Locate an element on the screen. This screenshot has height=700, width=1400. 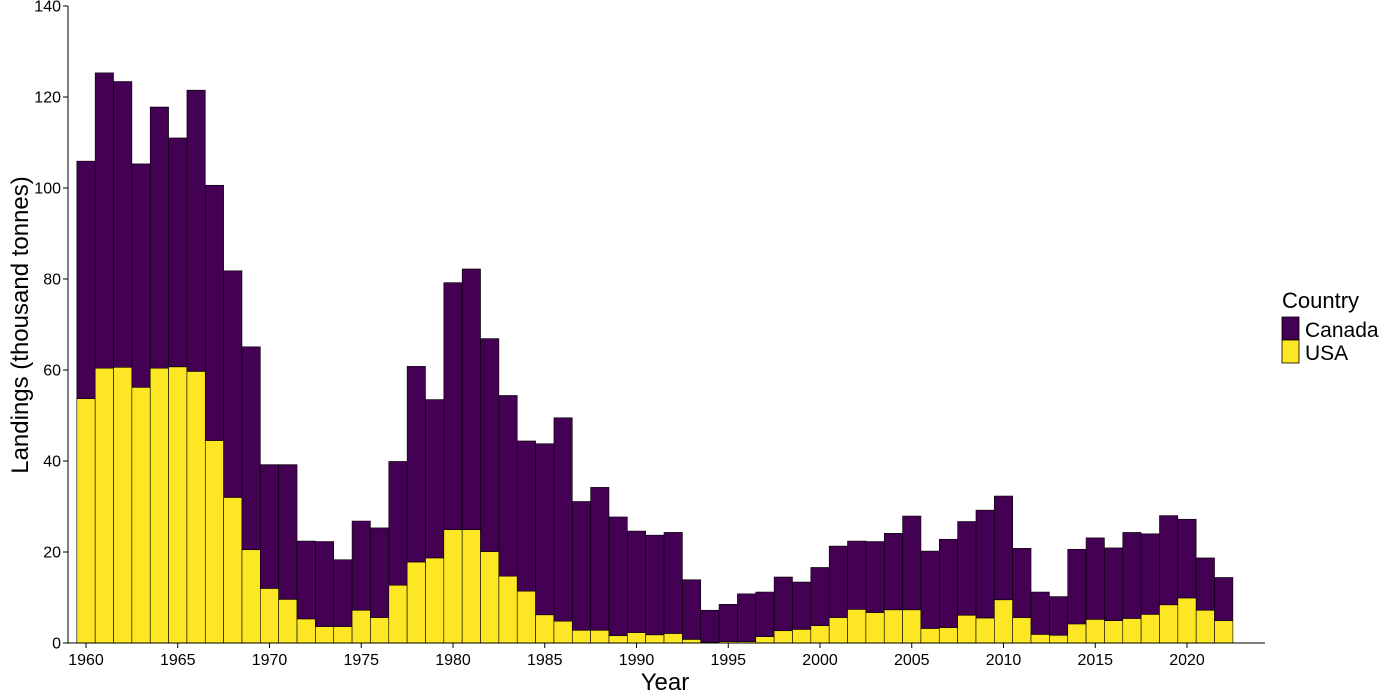
bar-canada-1966 is located at coordinates (196, 230).